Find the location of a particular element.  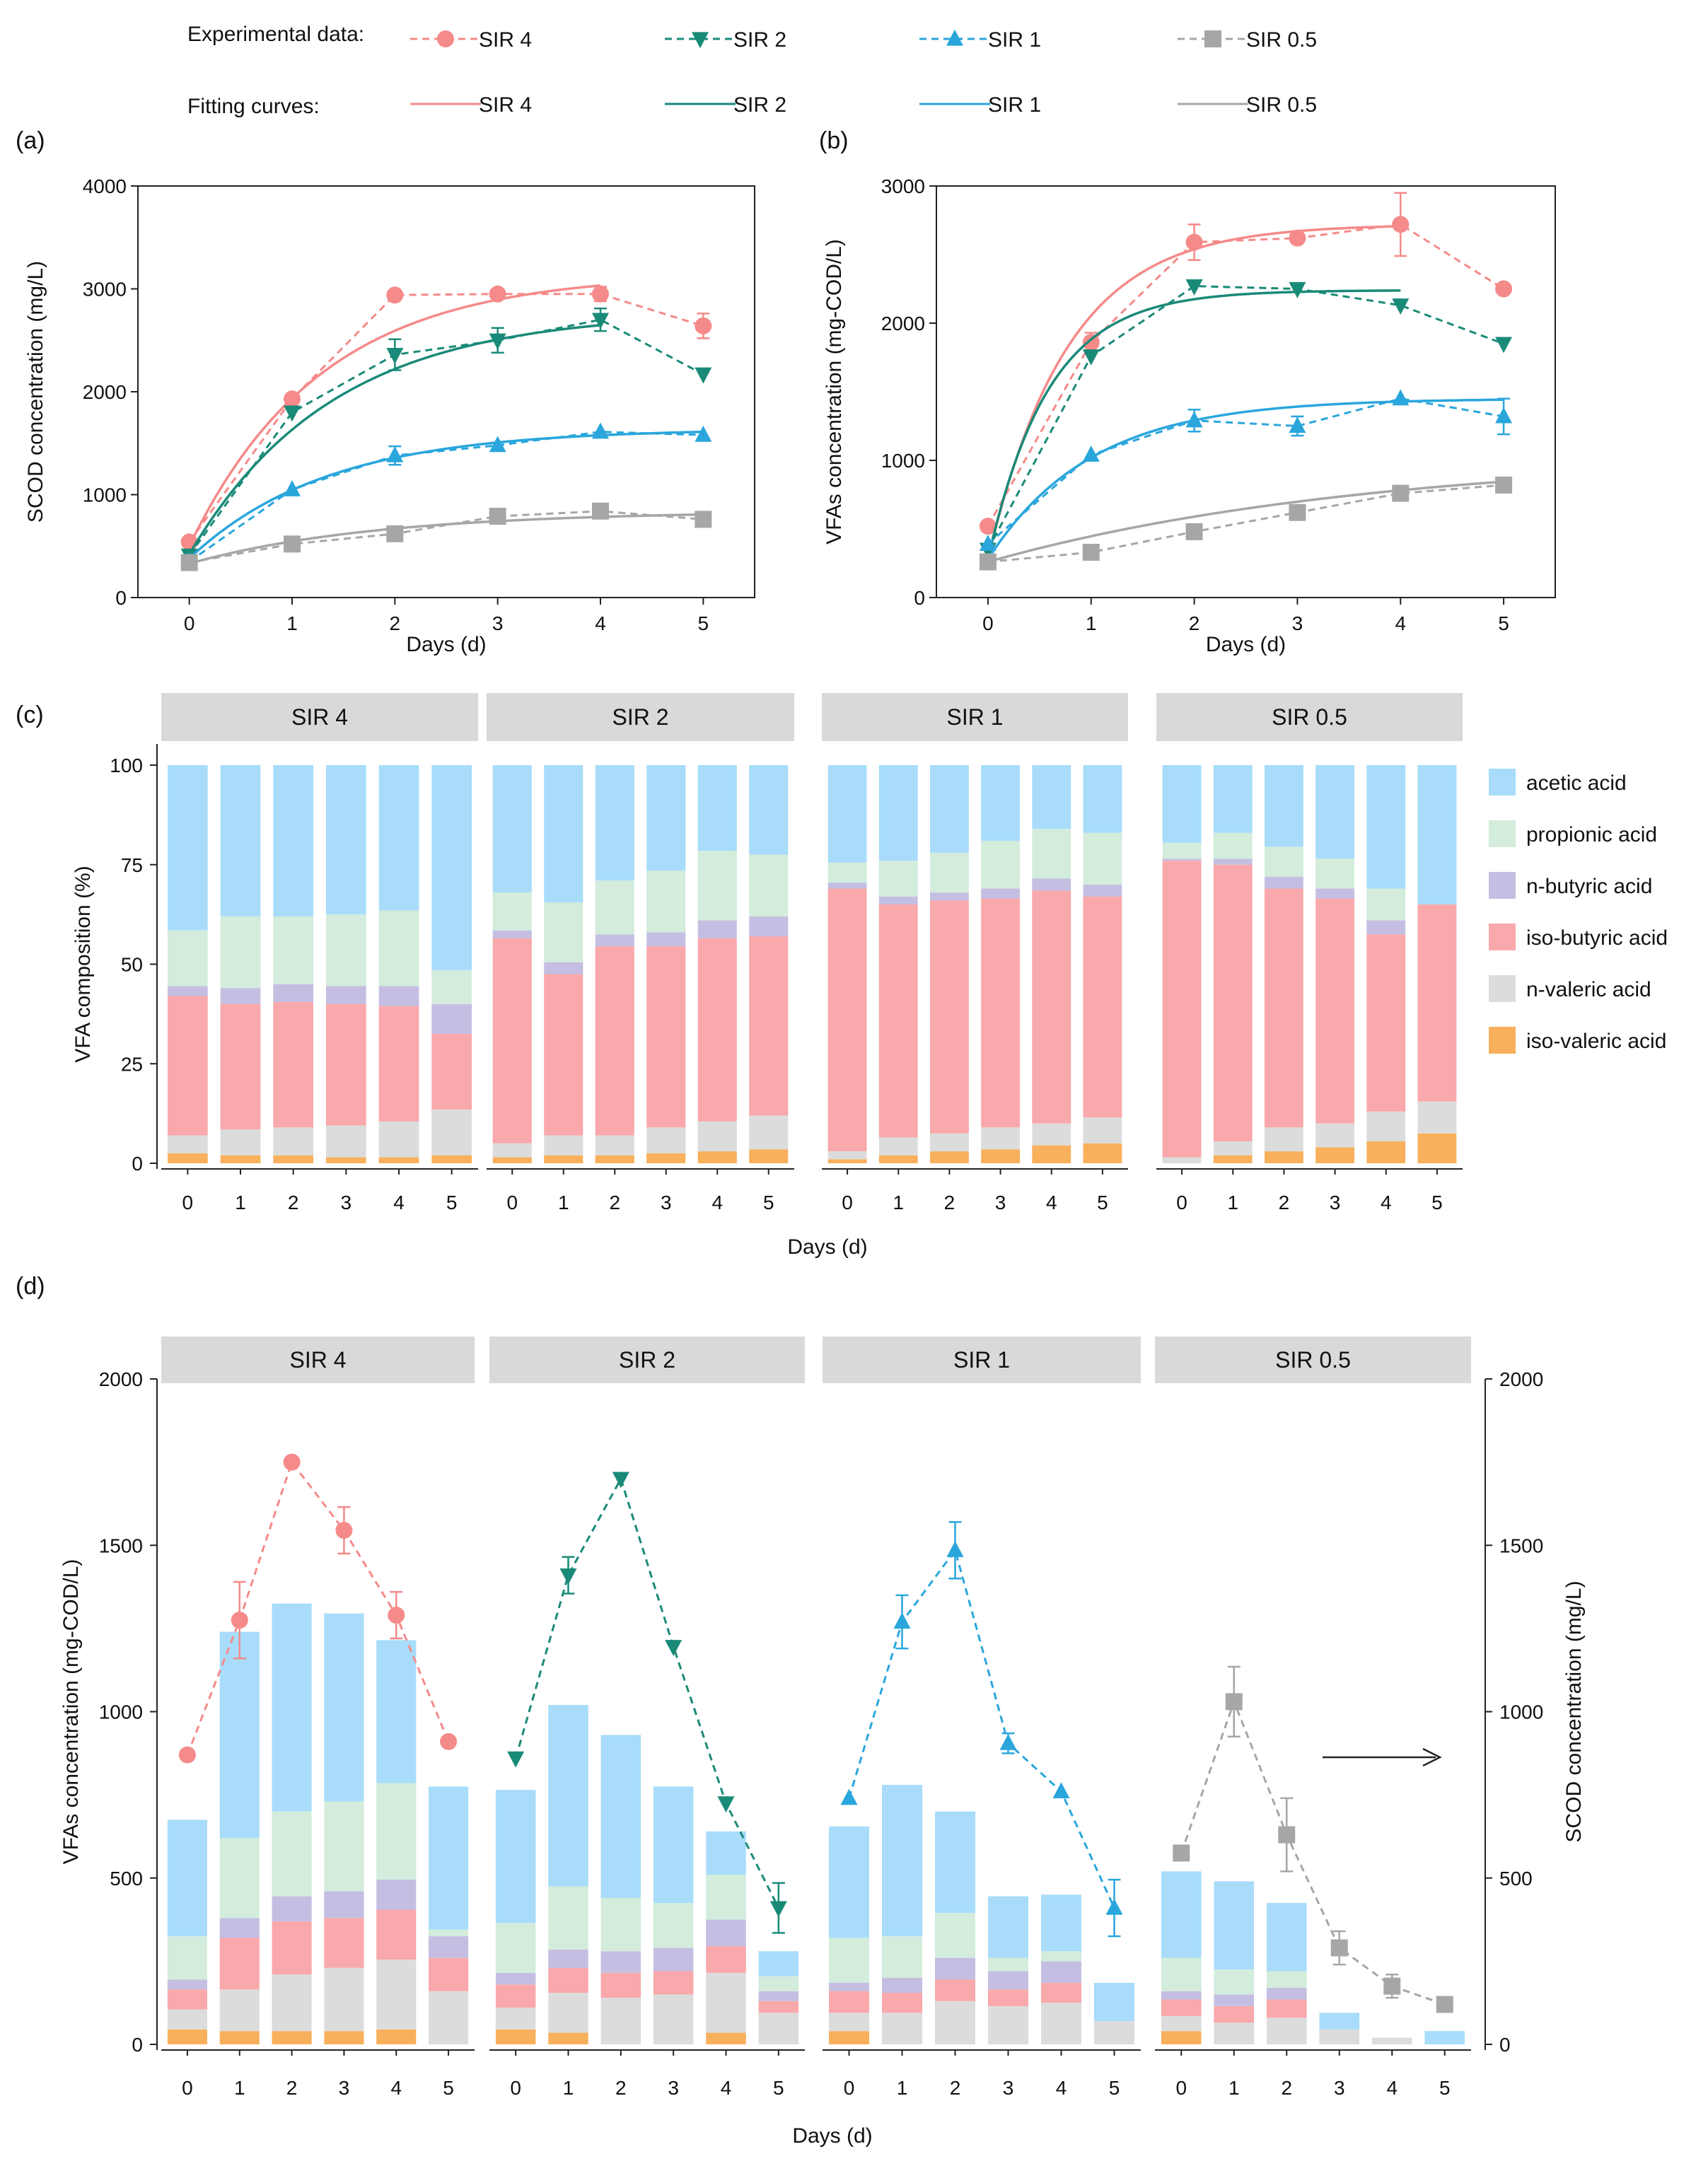

facet-strip-label: SIR 1 is located at coordinates (981, 1360).